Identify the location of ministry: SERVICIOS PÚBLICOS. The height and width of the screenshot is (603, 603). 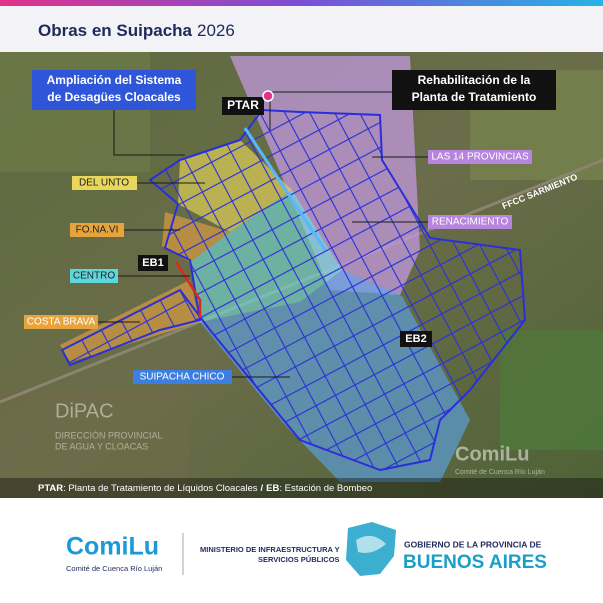
(299, 559).